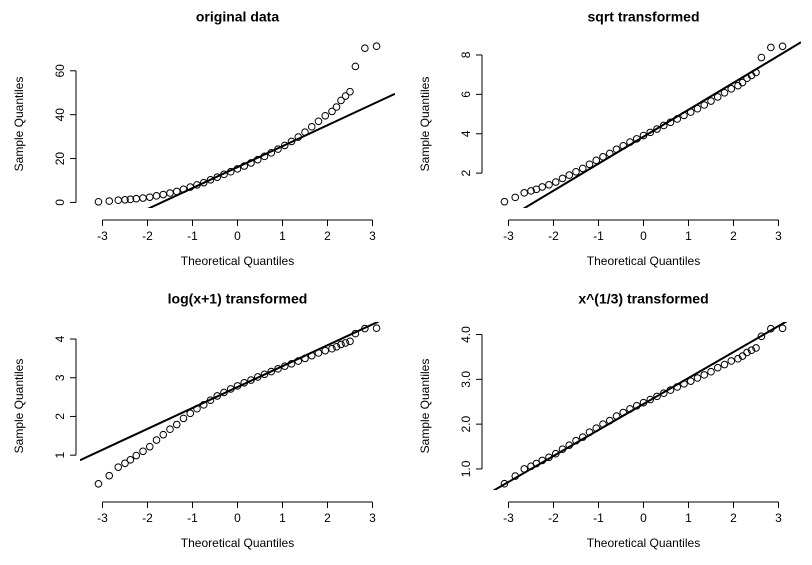 The height and width of the screenshot is (565, 812). What do you see at coordinates (466, 94) in the screenshot?
I see `y-tick-label: 6` at bounding box center [466, 94].